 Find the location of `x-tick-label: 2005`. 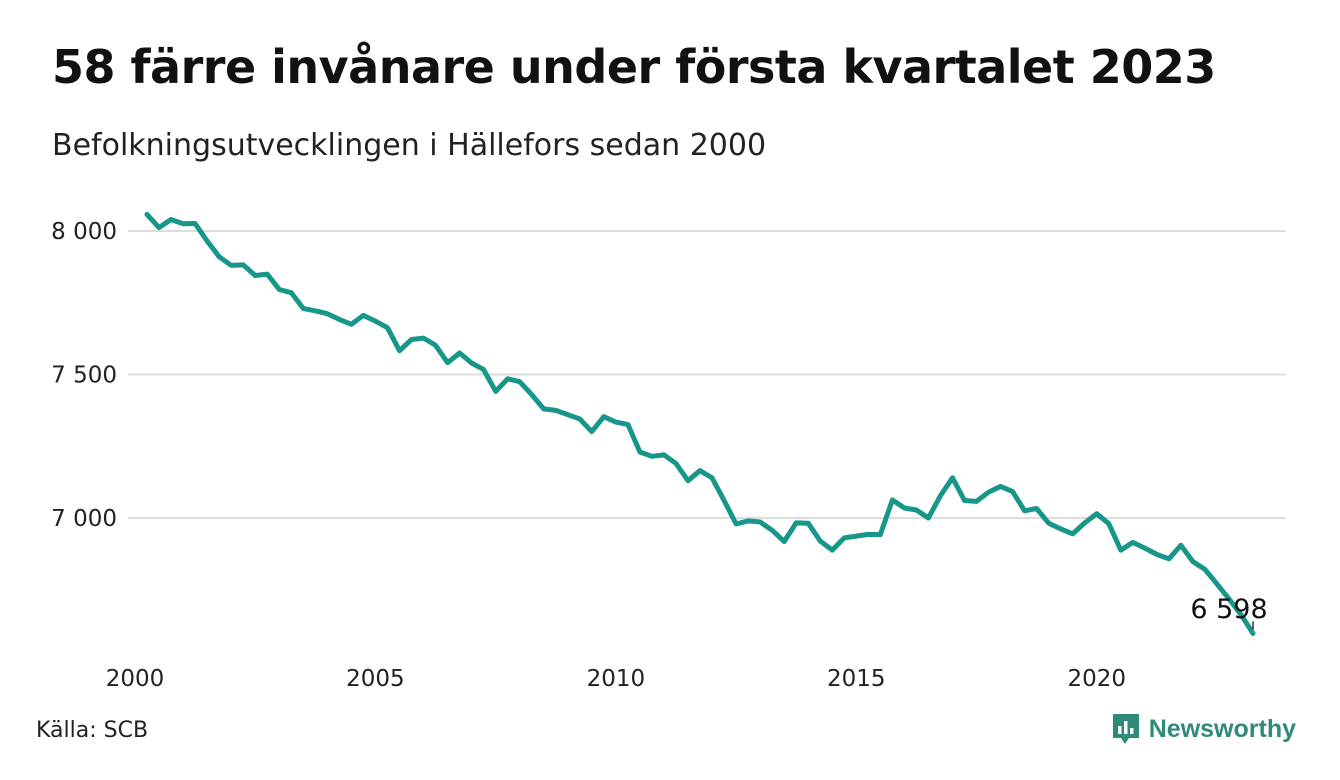

x-tick-label: 2005 is located at coordinates (375, 679).